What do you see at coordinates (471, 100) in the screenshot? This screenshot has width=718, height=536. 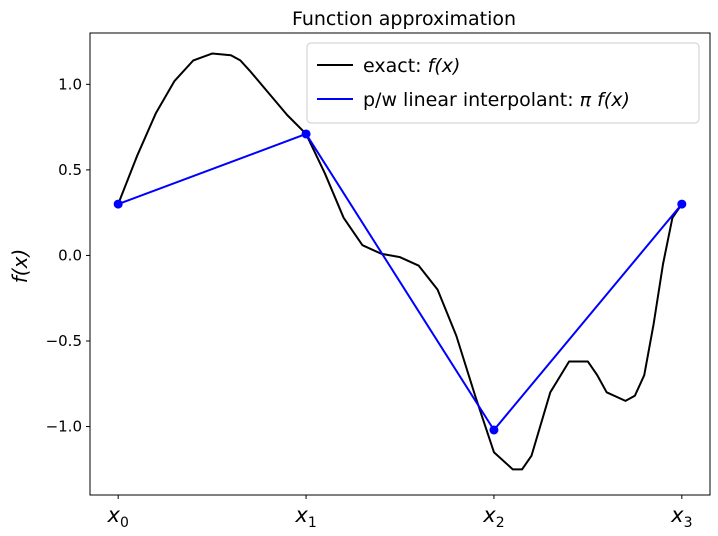 I see `legend-label: p/w linear interpolant:` at bounding box center [471, 100].